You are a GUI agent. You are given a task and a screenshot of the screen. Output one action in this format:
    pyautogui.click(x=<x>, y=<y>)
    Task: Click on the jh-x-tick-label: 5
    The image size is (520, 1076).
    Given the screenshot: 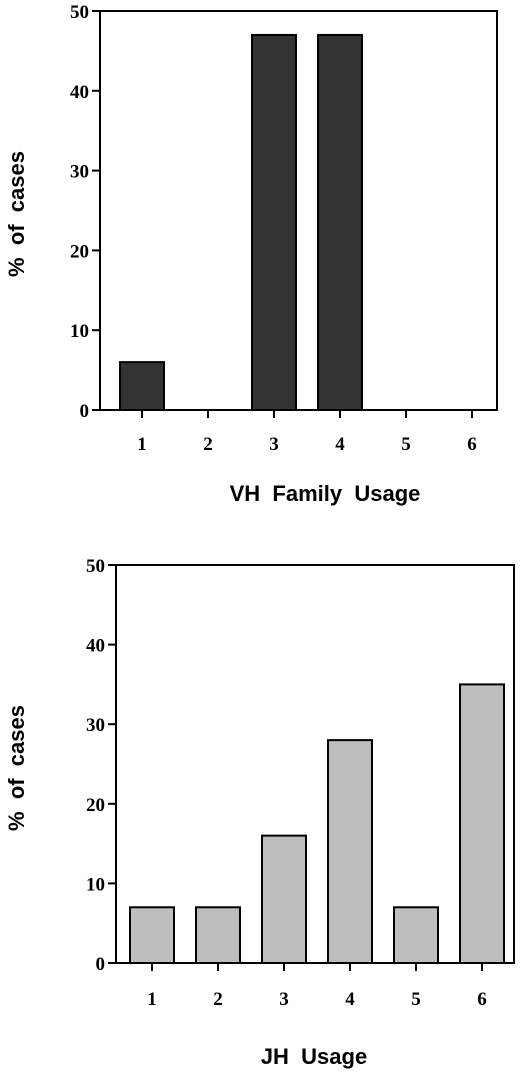 What is the action you would take?
    pyautogui.click(x=416, y=999)
    